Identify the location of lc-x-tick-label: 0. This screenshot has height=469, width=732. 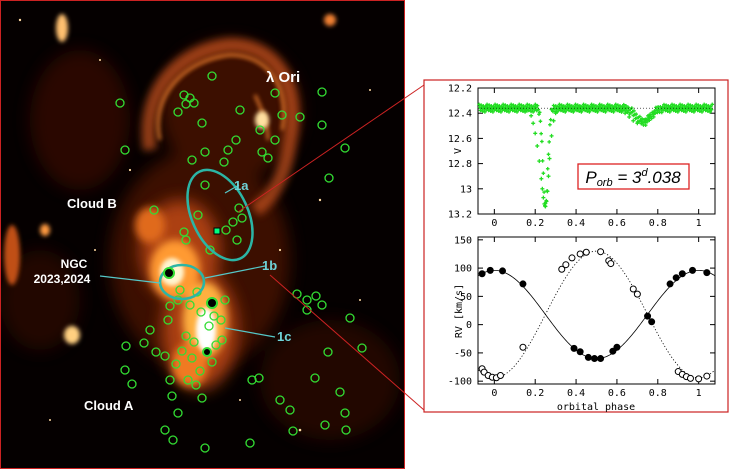
(494, 223).